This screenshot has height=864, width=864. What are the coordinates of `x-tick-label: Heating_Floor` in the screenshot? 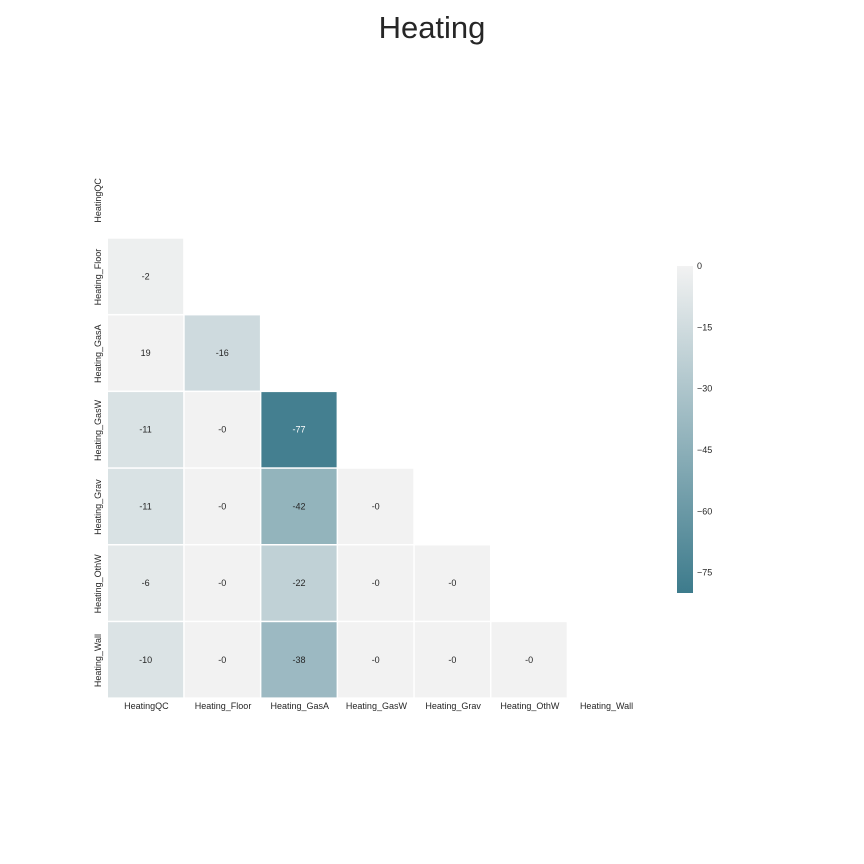 It's located at (223, 706).